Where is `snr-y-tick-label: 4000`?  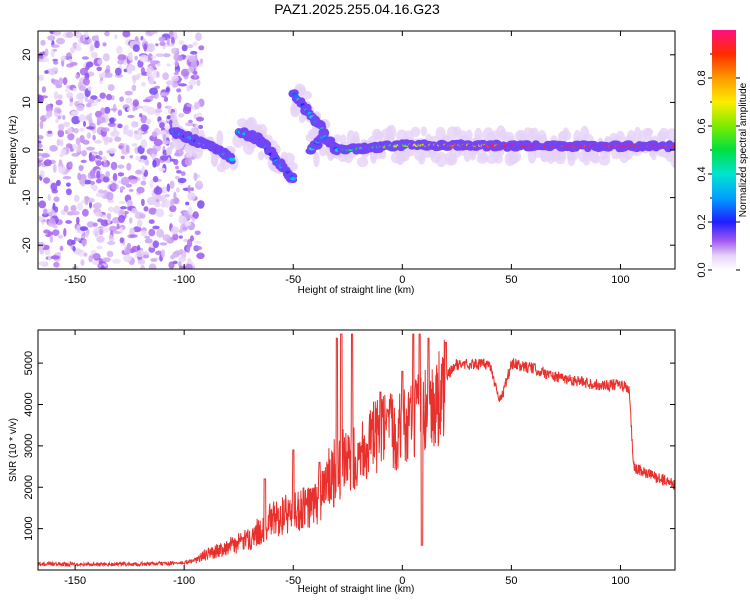
snr-y-tick-label: 4000 is located at coordinates (29, 404).